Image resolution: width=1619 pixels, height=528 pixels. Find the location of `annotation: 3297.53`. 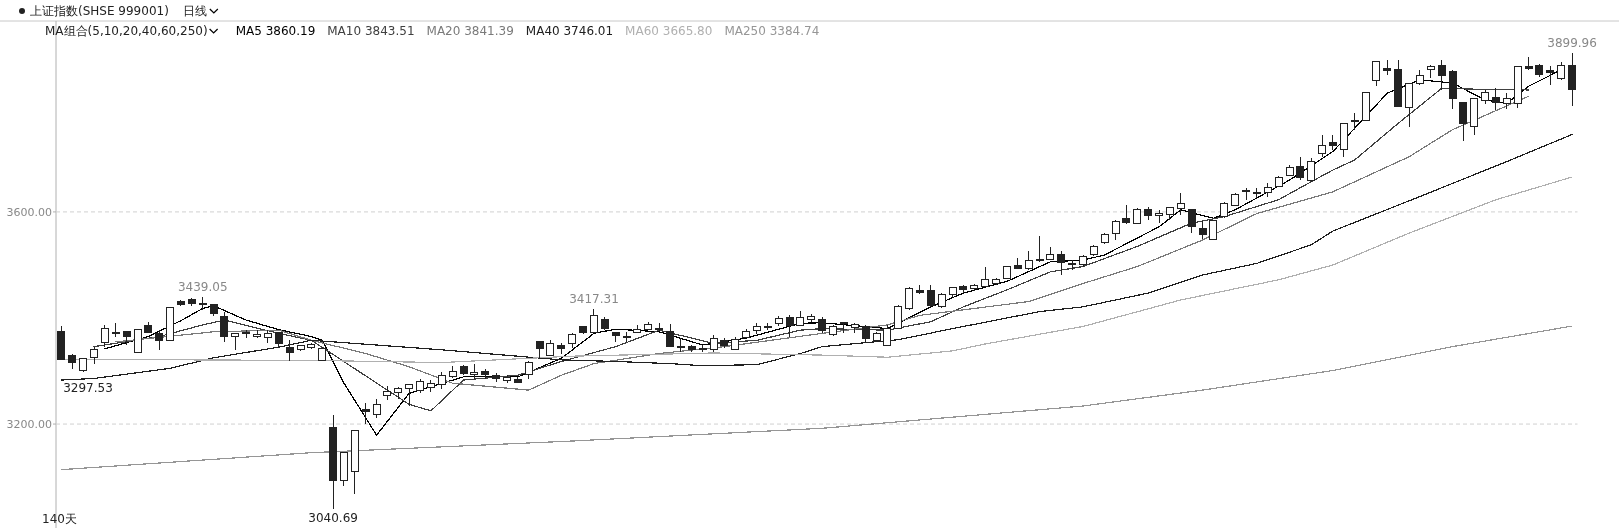

annotation: 3297.53 is located at coordinates (88, 388).